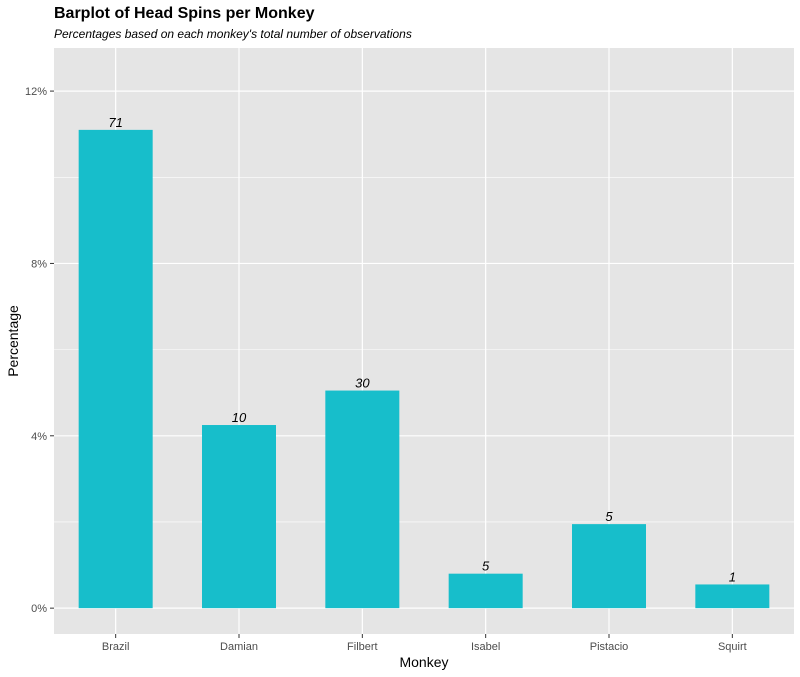 The height and width of the screenshot is (677, 800). I want to click on data-label-damian: 10, so click(239, 417).